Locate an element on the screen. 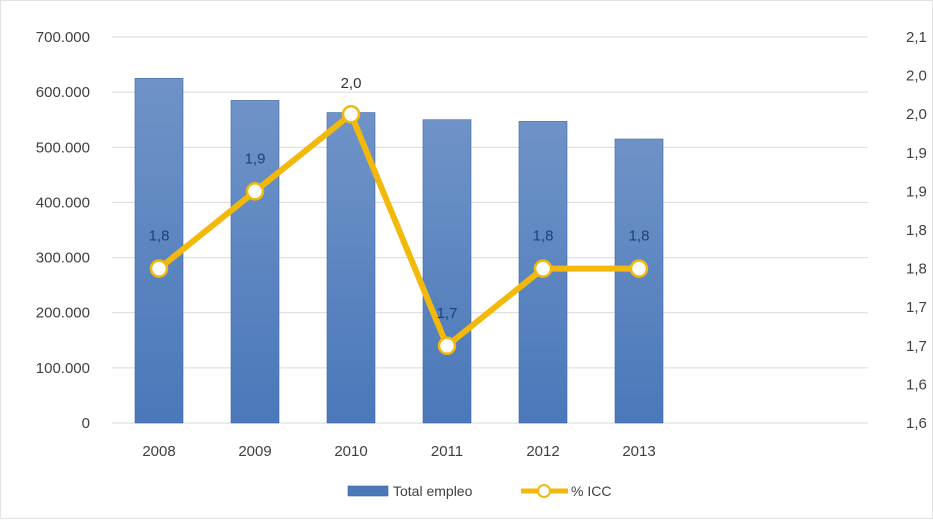  y-right-tick-label: 2,1 is located at coordinates (916, 37).